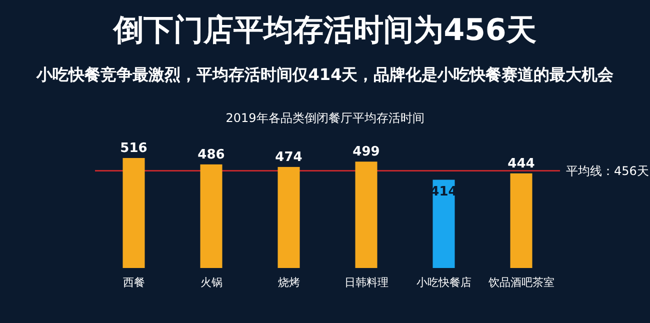  Describe the element at coordinates (444, 282) in the screenshot. I see `x-tick-label: 小吃快餐店` at that location.